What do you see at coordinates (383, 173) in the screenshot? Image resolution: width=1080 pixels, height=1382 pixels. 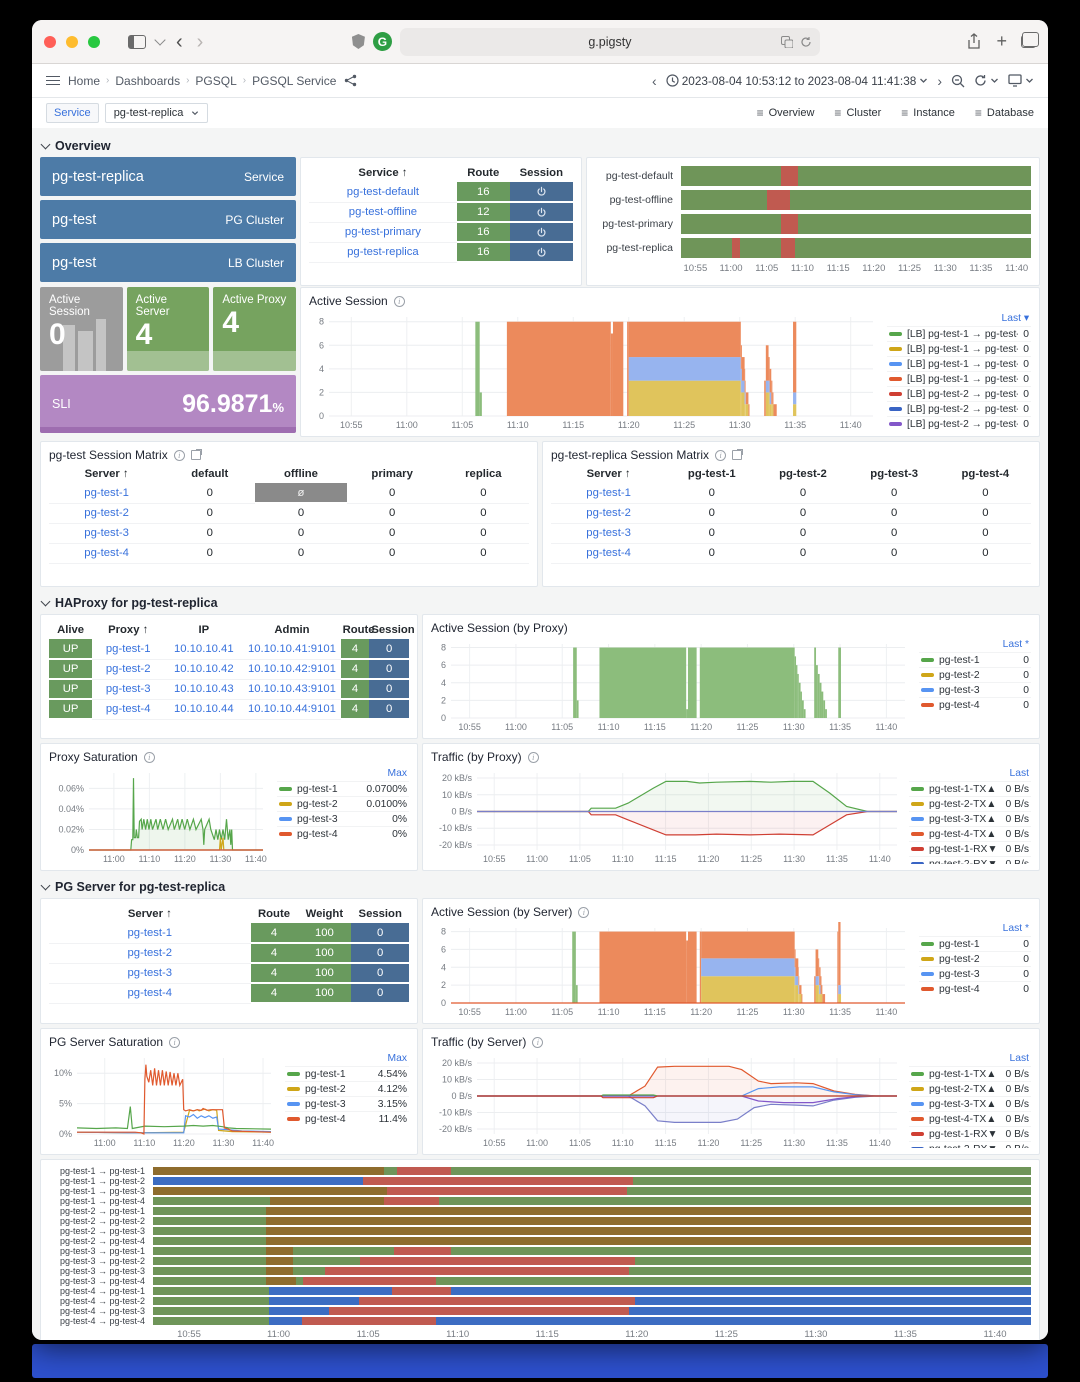 I see `column-header: Service ↑` at bounding box center [383, 173].